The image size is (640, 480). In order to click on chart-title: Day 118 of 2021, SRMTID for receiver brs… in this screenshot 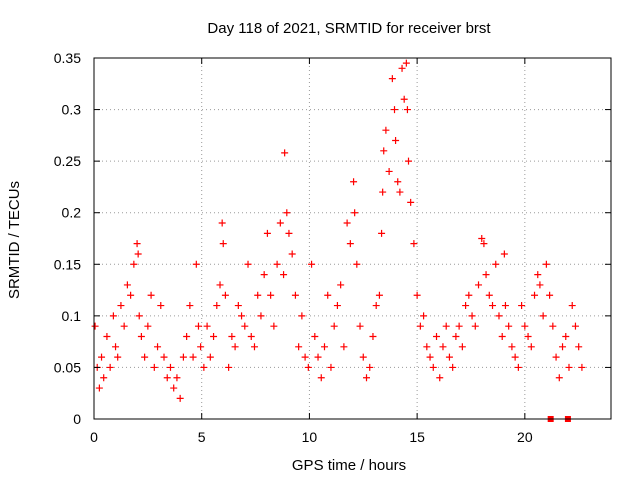, I will do `click(349, 28)`.